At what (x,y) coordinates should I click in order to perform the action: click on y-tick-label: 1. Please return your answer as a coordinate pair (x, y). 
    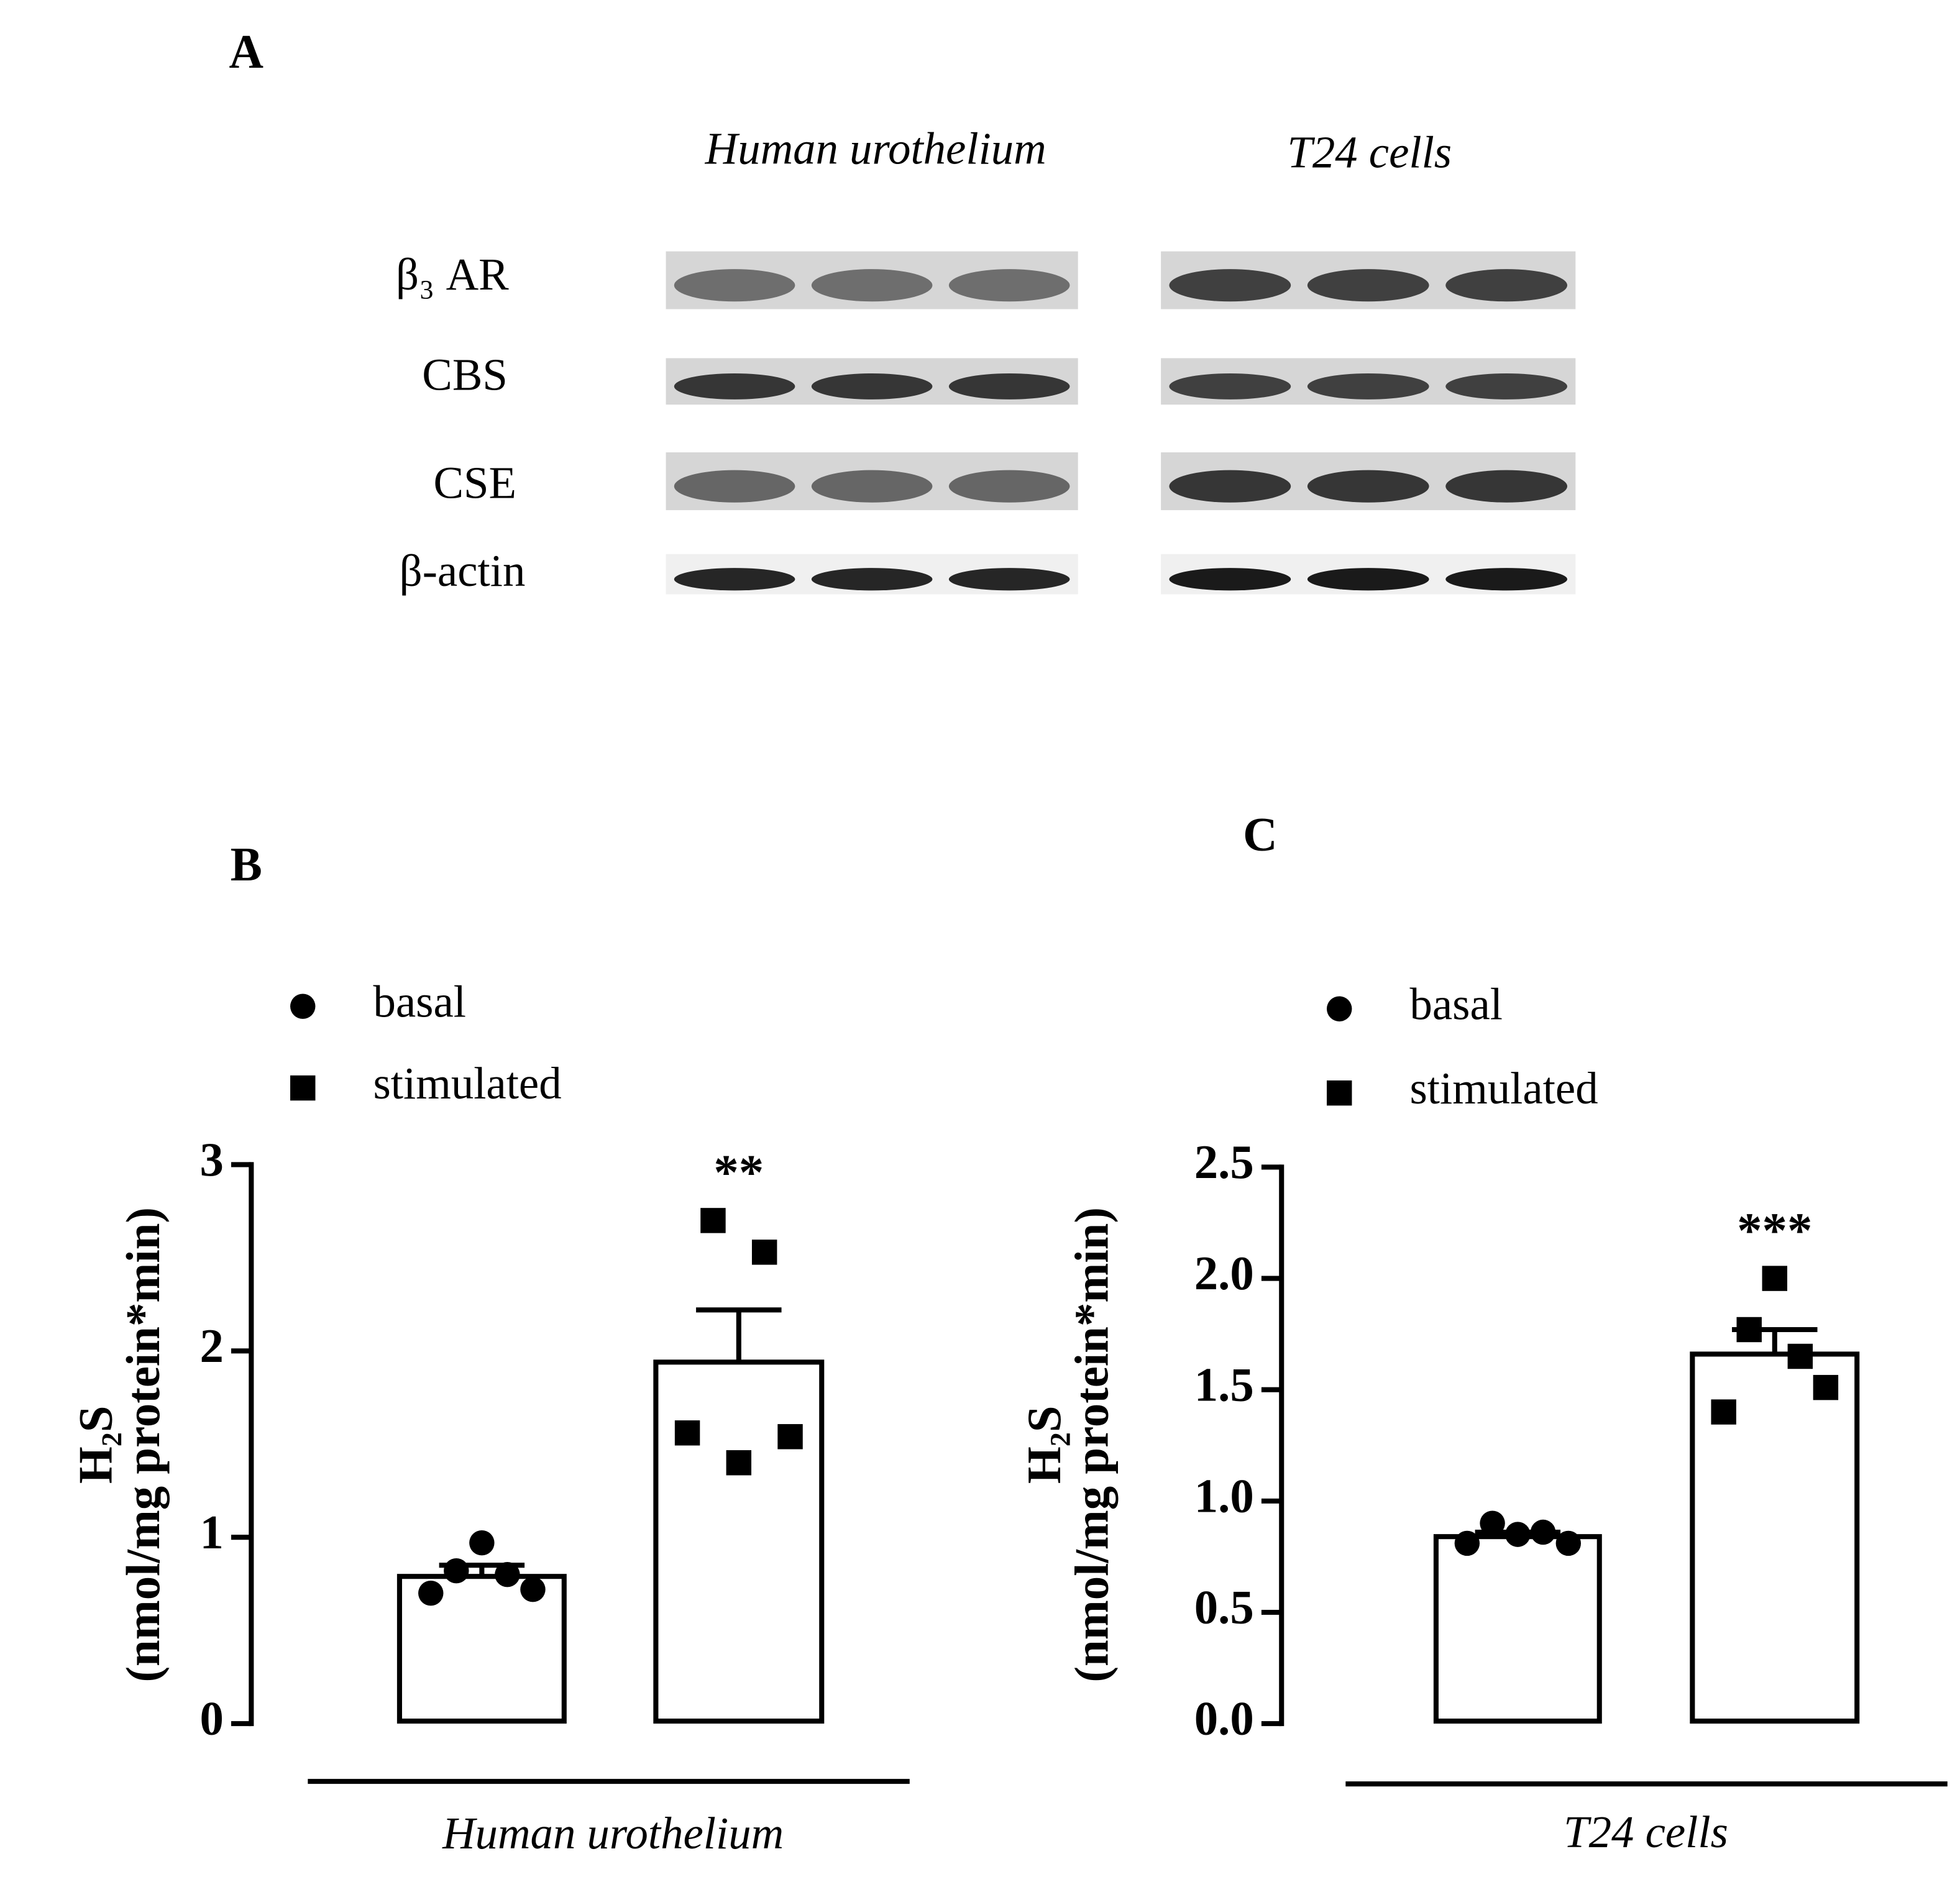
    Looking at the image, I should click on (211, 1533).